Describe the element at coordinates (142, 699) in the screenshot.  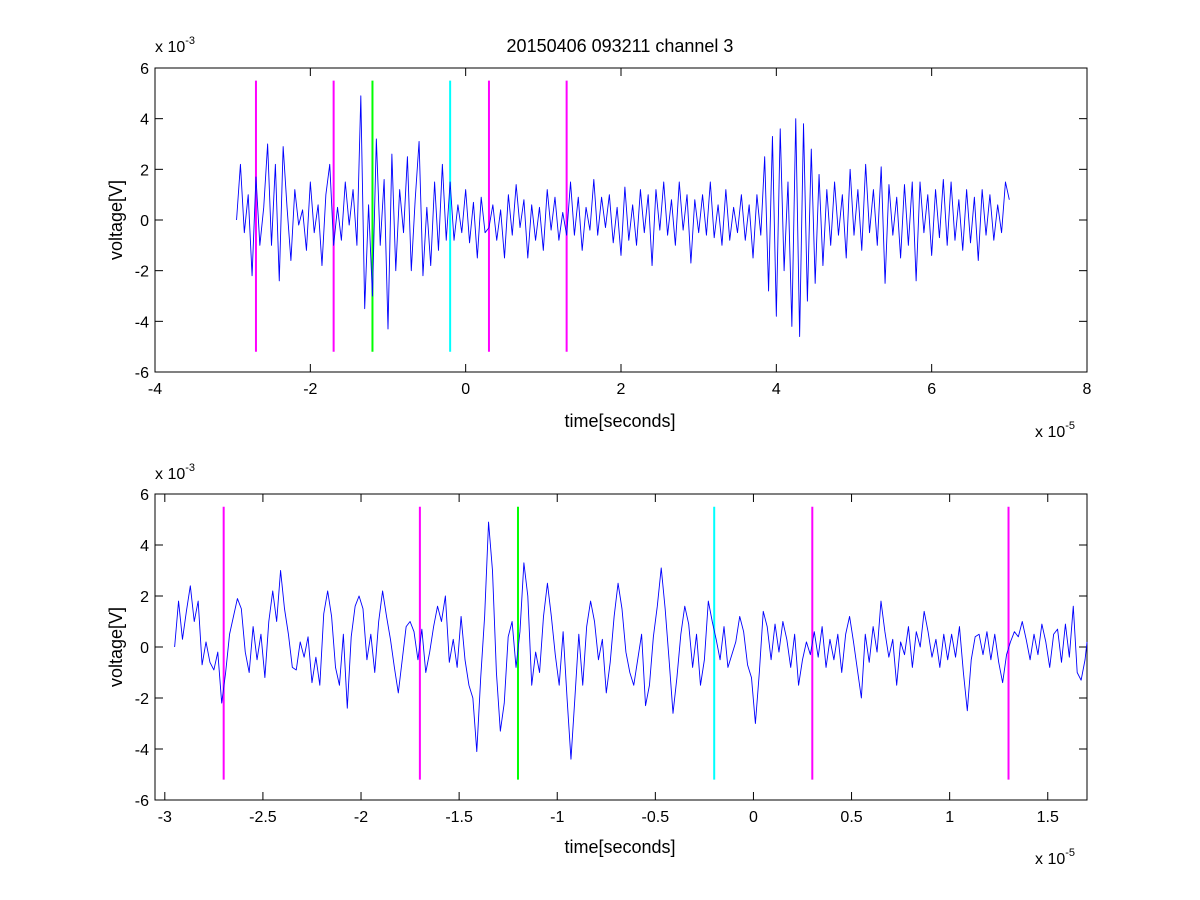
I see `bottom-y-tick-label: -2` at that location.